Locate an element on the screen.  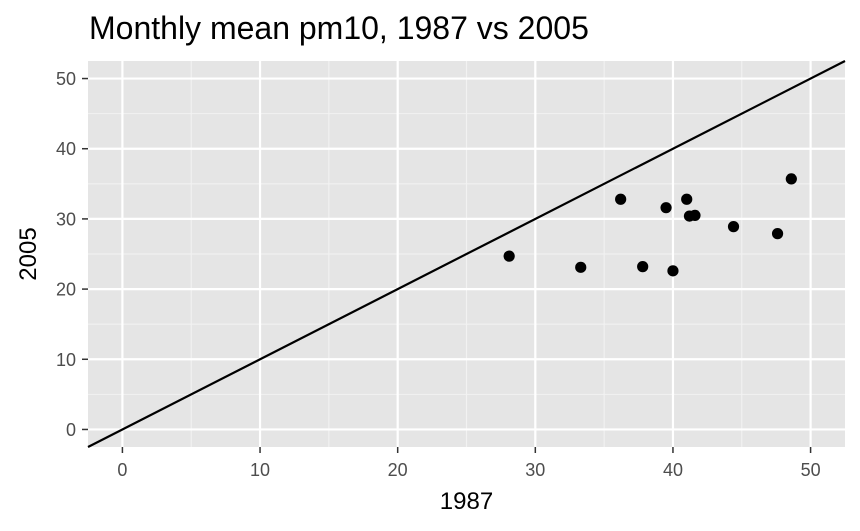
y-axis-title: 2005 is located at coordinates (28, 253).